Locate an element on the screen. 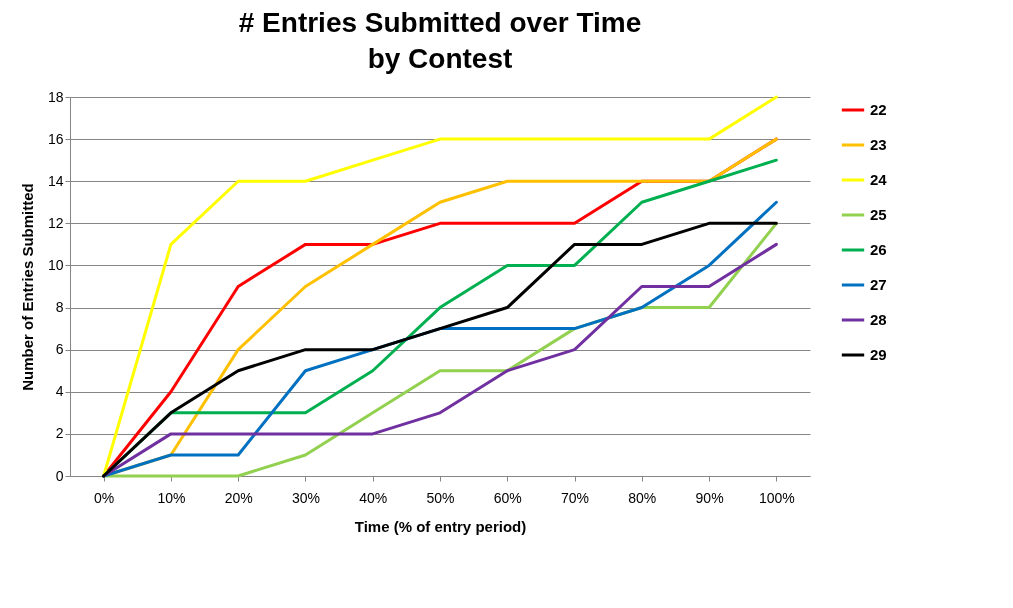  x-tick-label: 40% is located at coordinates (373, 497).